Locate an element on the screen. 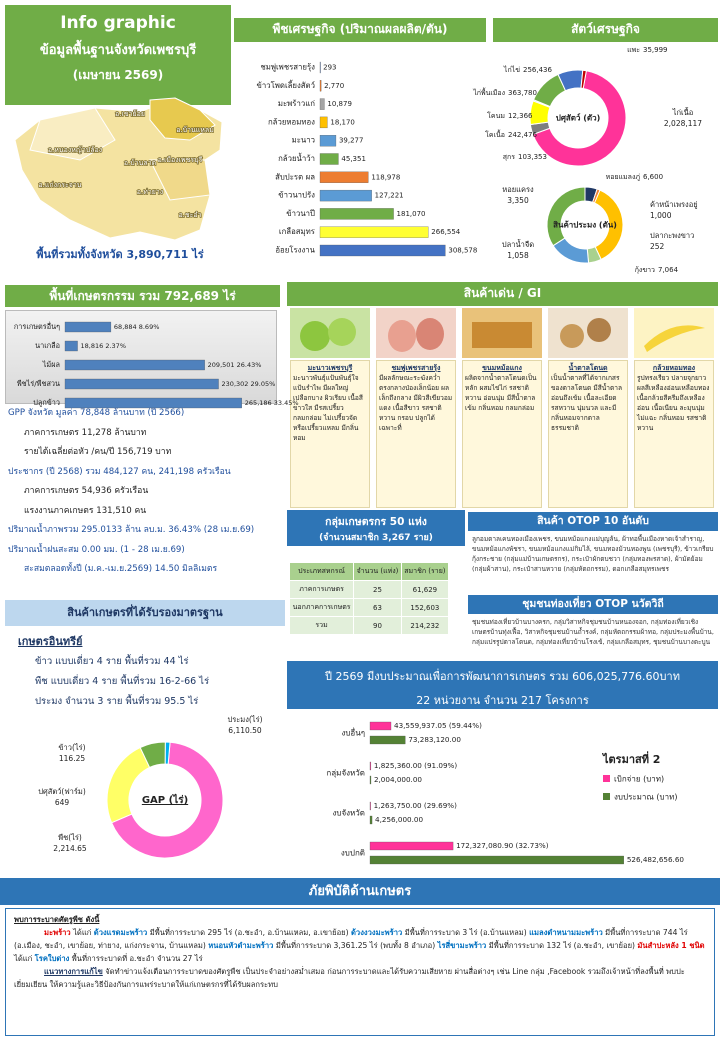 This screenshot has height=1040, width=720. slice-label: พืช(ไร่) is located at coordinates (70, 837).